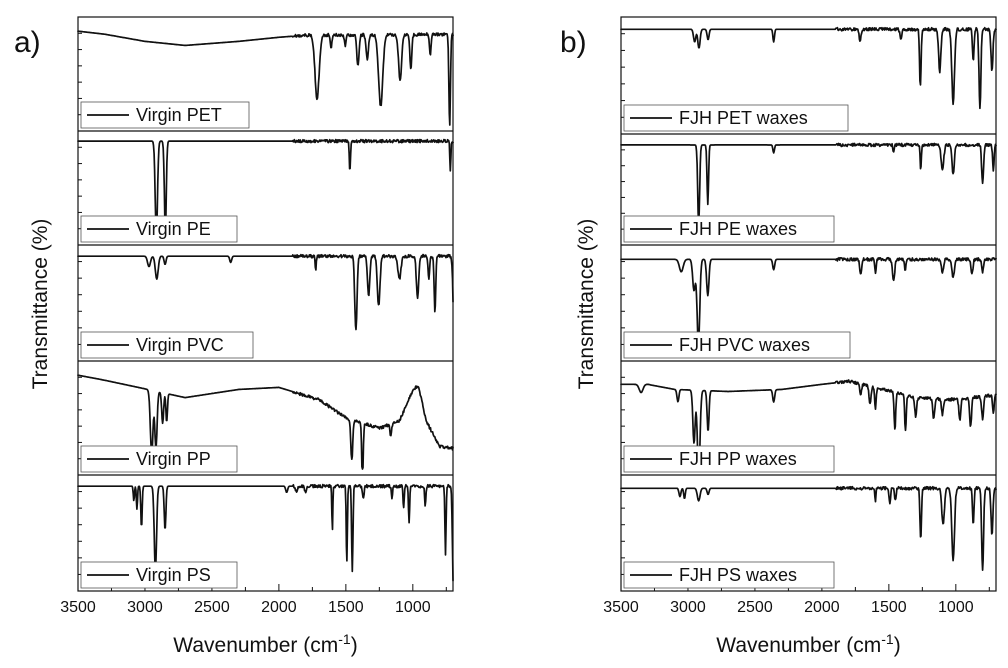 This screenshot has height=668, width=1008. Describe the element at coordinates (743, 118) in the screenshot. I see `legend-label: FJH PET waxes` at that location.